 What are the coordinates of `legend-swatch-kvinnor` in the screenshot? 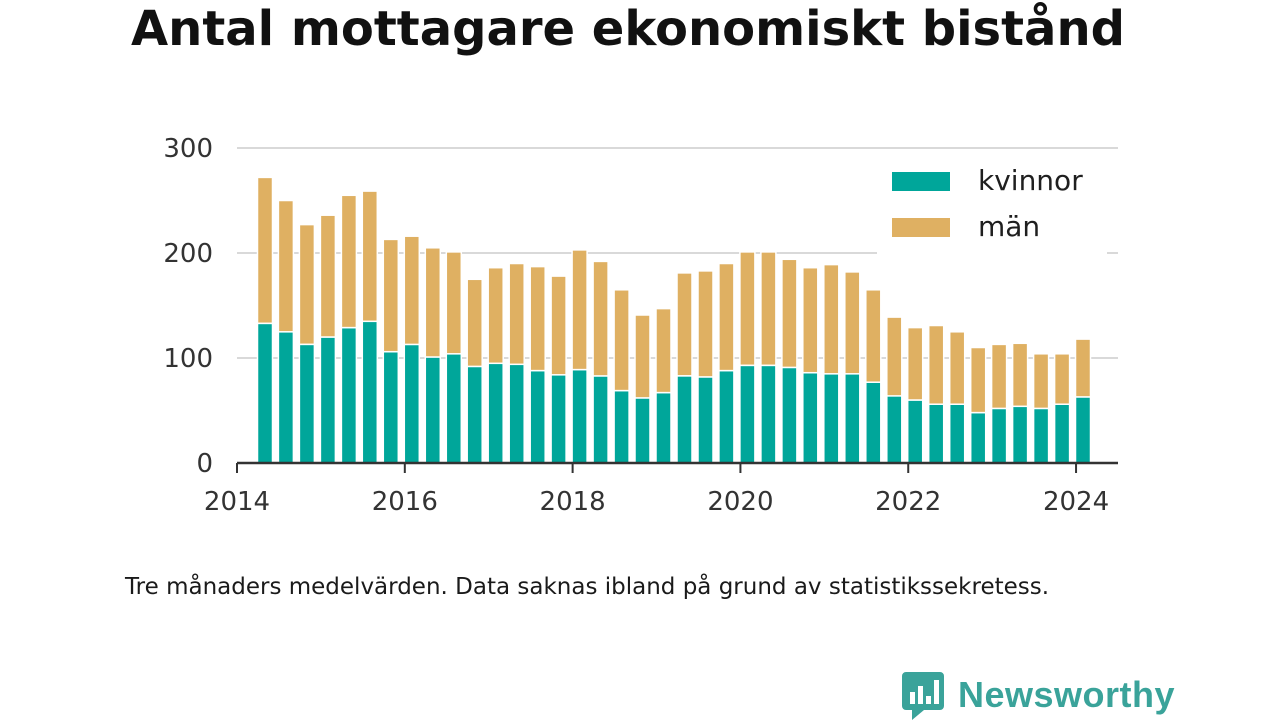 It's located at (921, 181).